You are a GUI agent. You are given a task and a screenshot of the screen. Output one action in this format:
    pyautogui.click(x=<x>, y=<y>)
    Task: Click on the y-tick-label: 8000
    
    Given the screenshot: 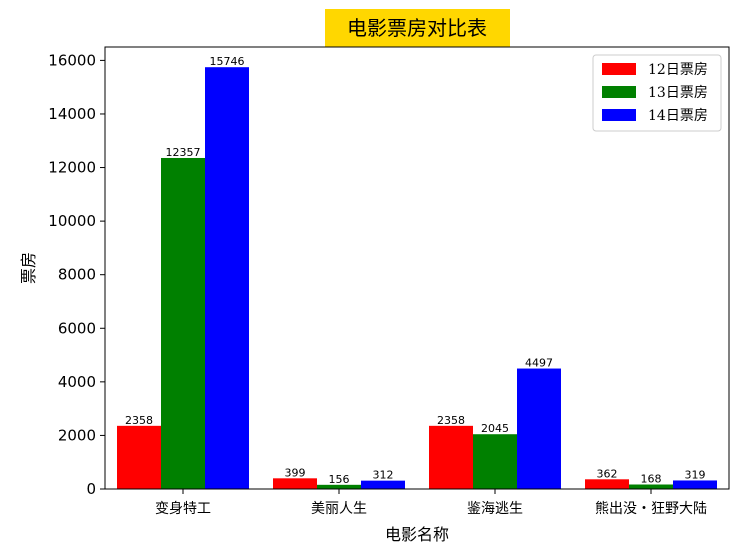 What is the action you would take?
    pyautogui.click(x=77, y=275)
    